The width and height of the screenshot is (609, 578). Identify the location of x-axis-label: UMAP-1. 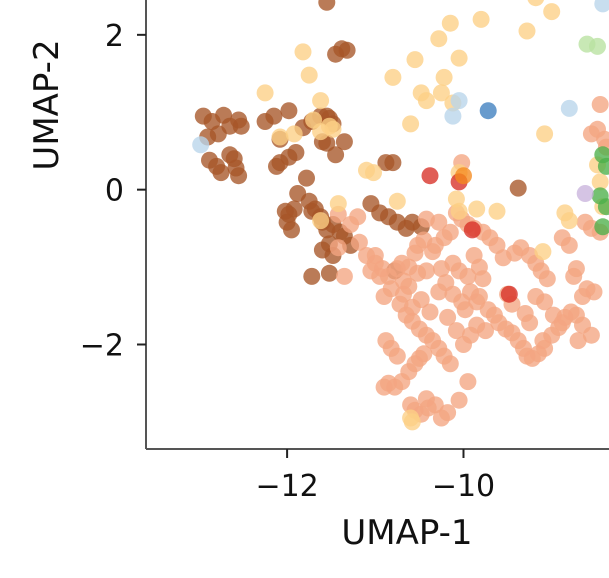
(406, 533).